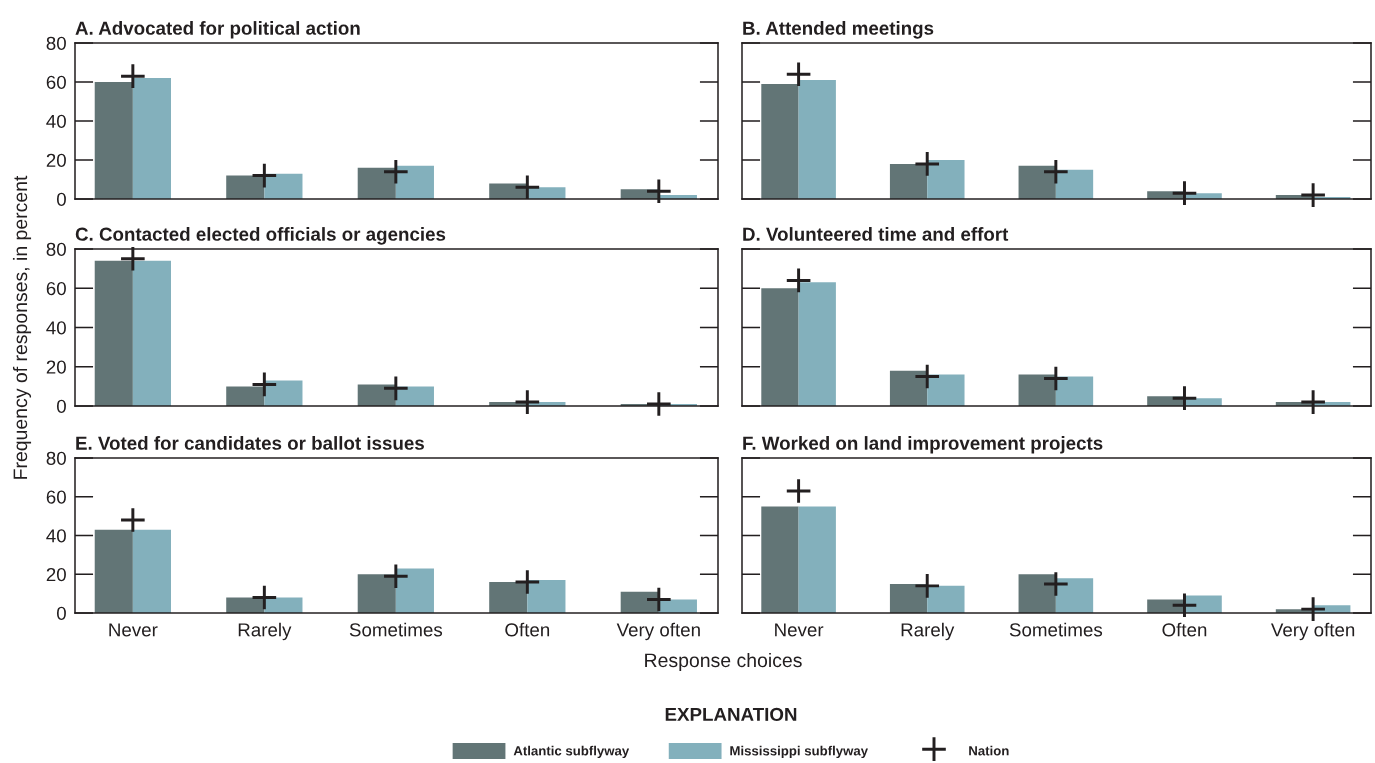 Image resolution: width=1375 pixels, height=763 pixels. What do you see at coordinates (731, 714) in the screenshot?
I see `legend-title: EXPLANATION` at bounding box center [731, 714].